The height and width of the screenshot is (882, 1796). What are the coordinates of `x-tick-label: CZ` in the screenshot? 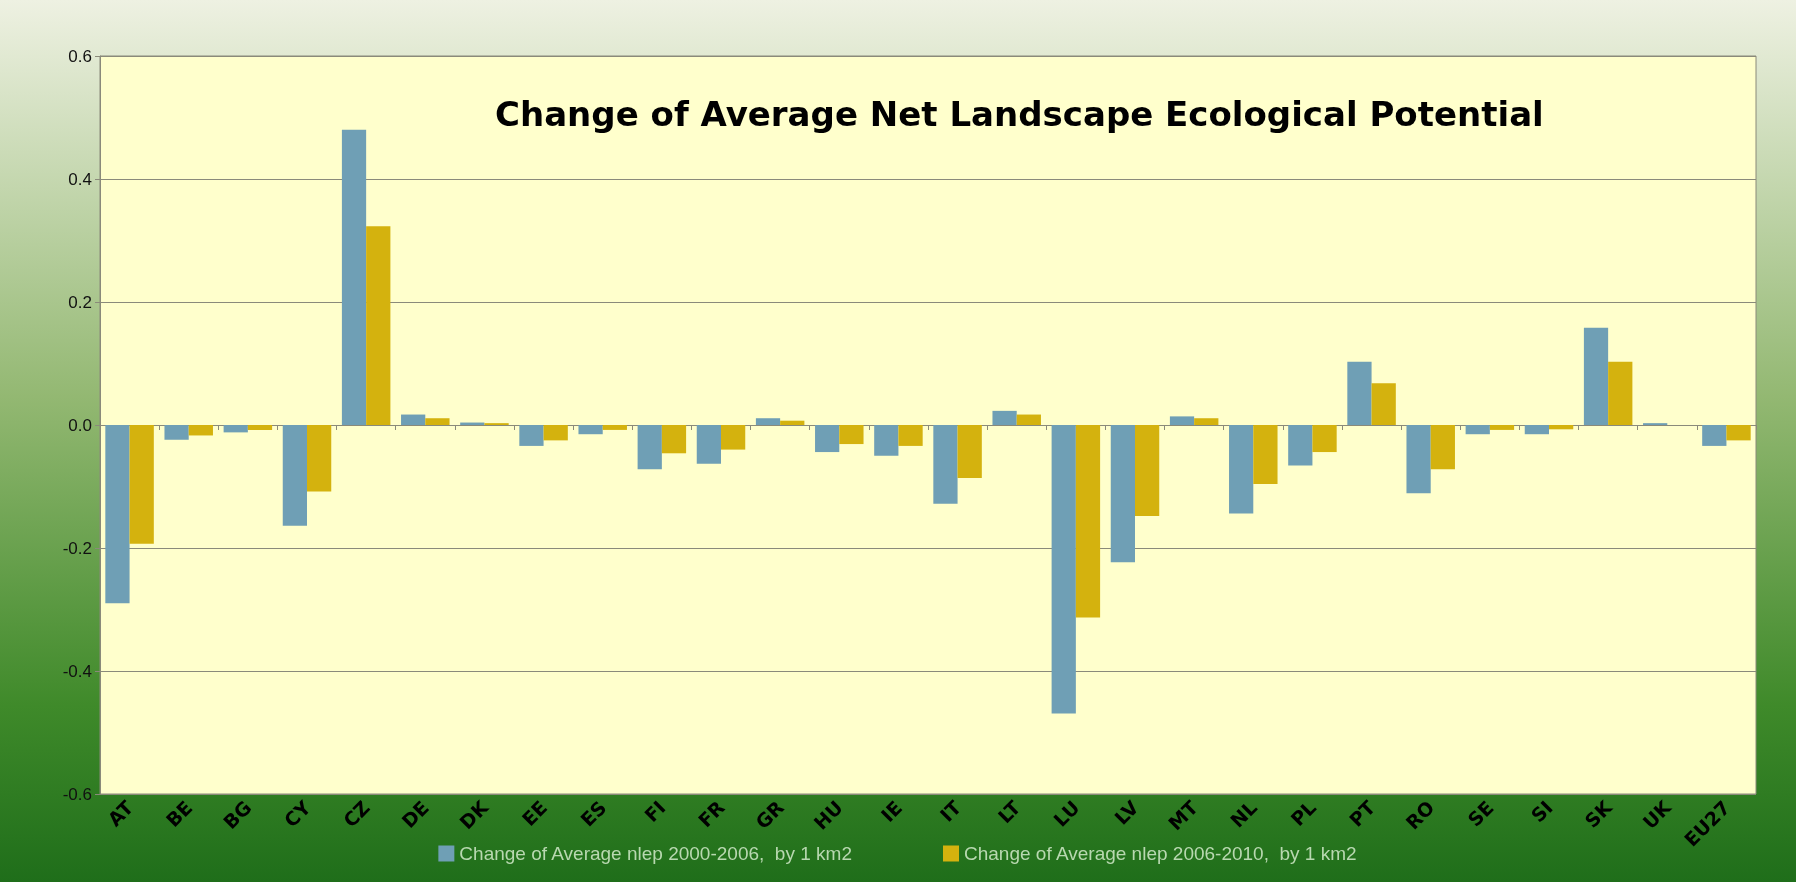 It's located at (356, 814).